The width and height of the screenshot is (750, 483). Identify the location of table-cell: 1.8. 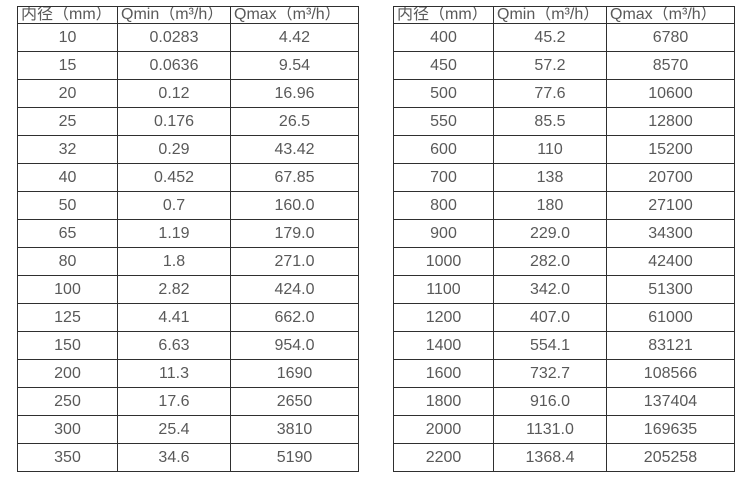
(174, 261).